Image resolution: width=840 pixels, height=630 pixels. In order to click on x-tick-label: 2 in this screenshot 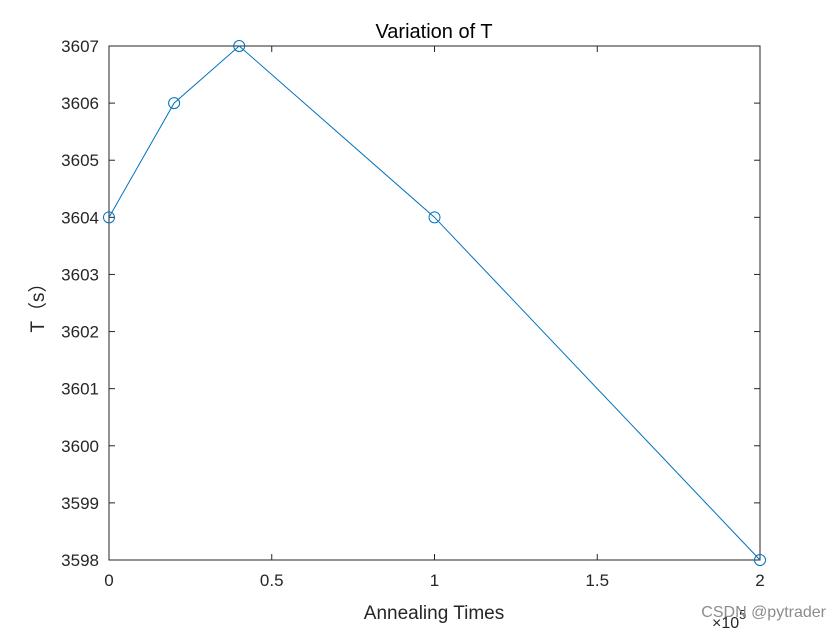, I will do `click(759, 580)`.